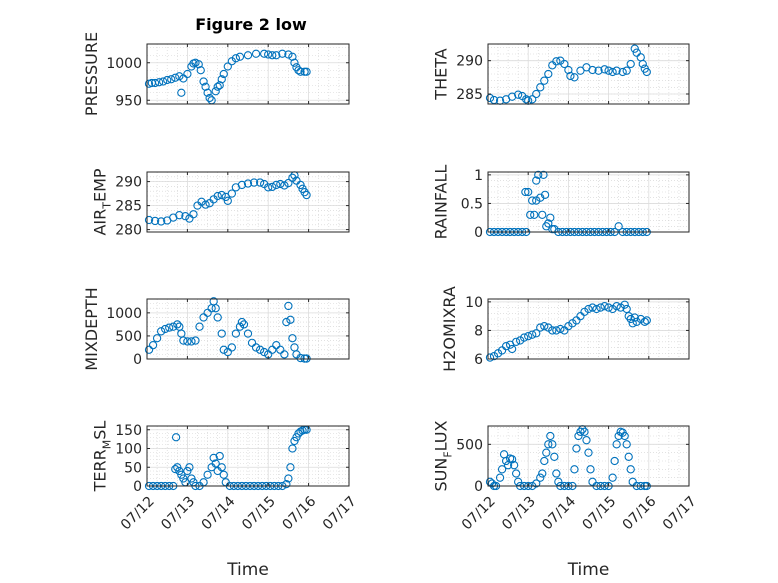 The height and width of the screenshot is (583, 778). What do you see at coordinates (478, 176) in the screenshot?
I see `y-tick-label: 1` at bounding box center [478, 176].